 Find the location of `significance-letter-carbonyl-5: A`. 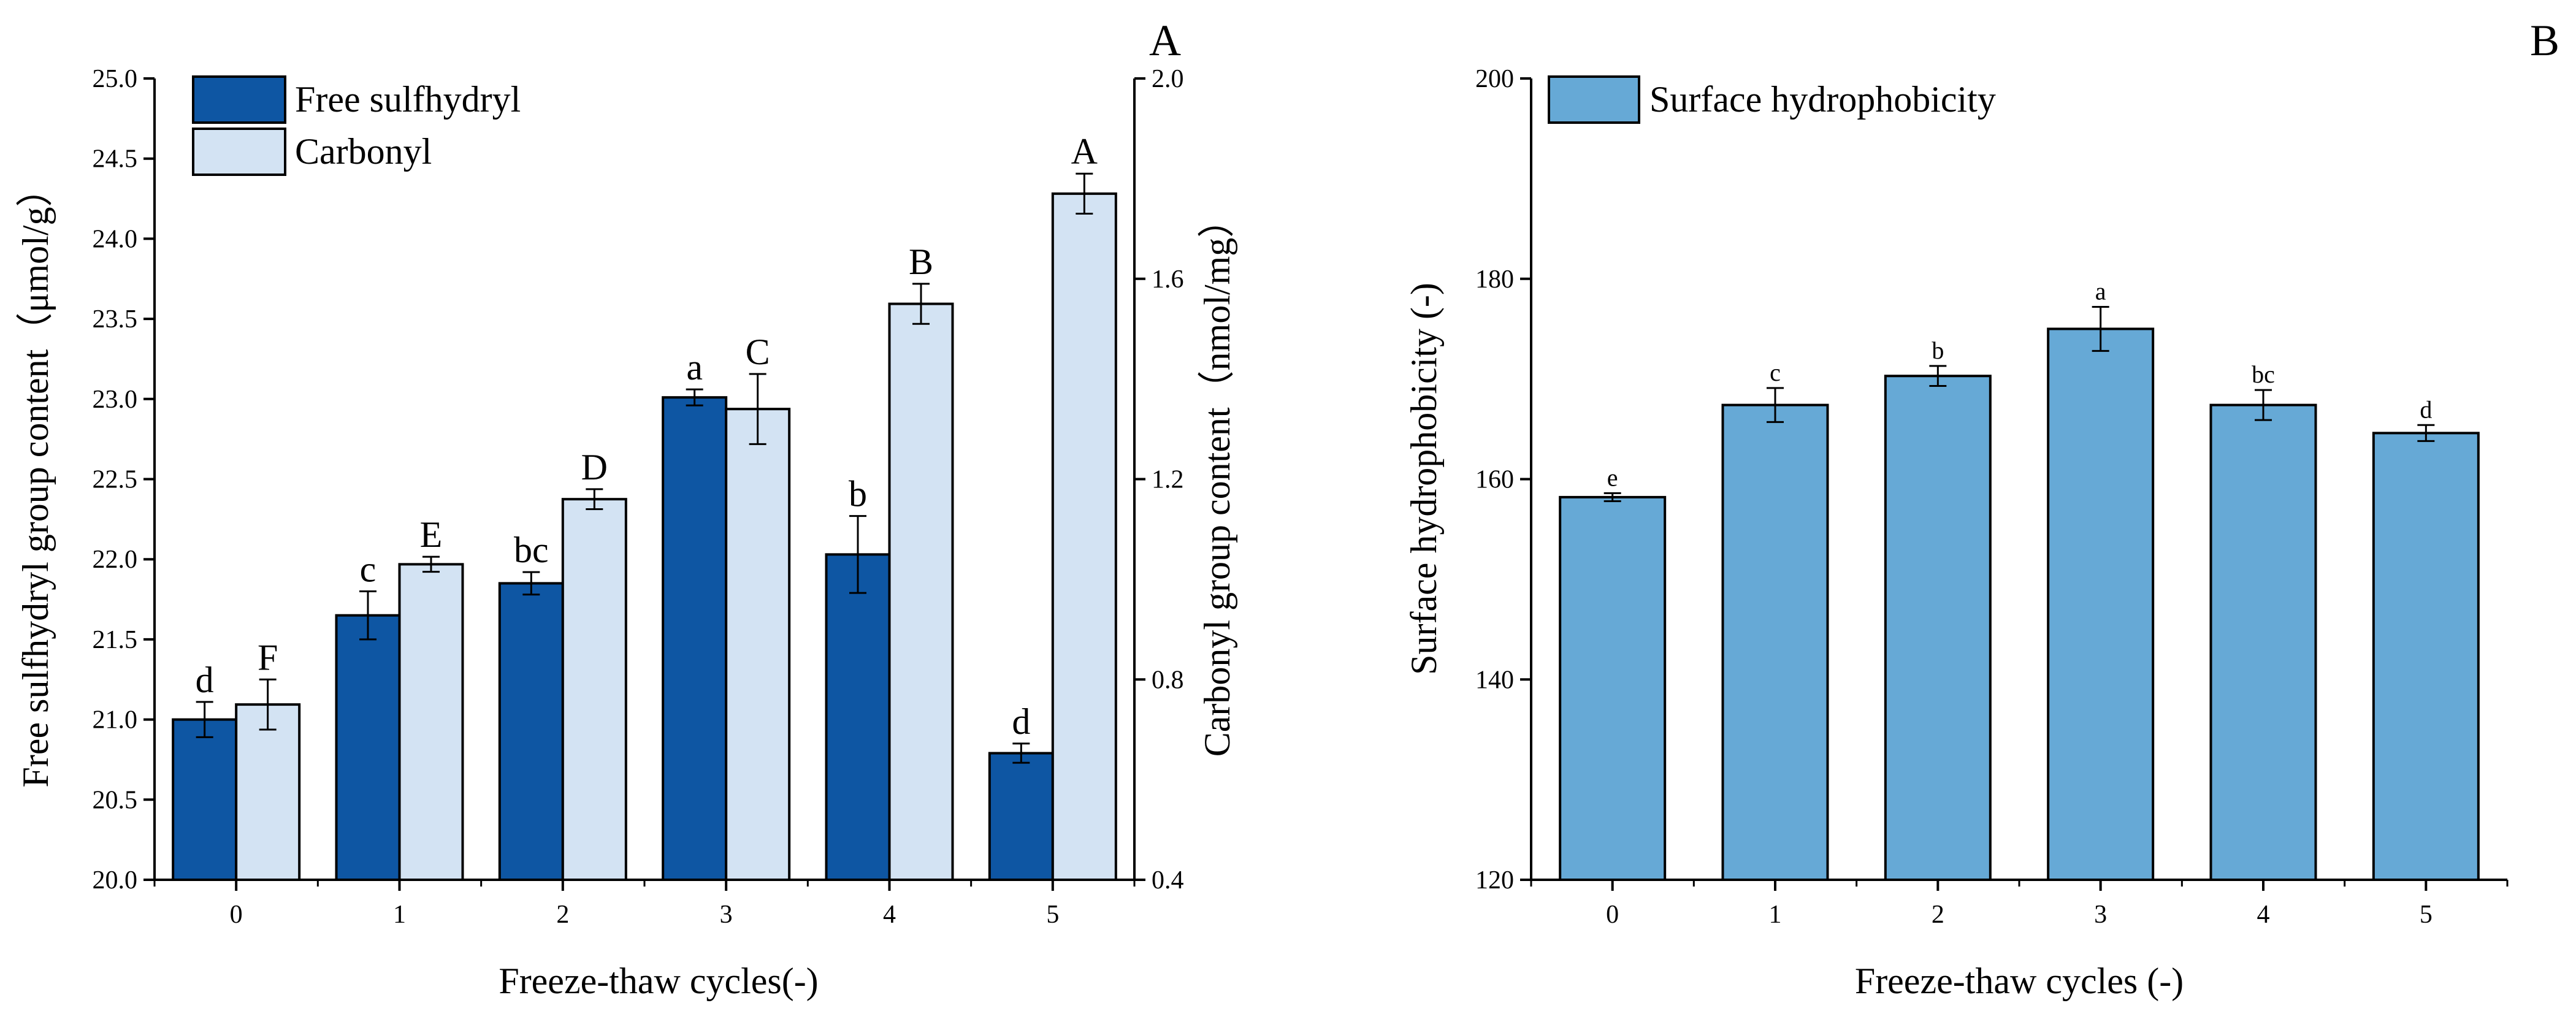

significance-letter-carbonyl-5: A is located at coordinates (1084, 151).